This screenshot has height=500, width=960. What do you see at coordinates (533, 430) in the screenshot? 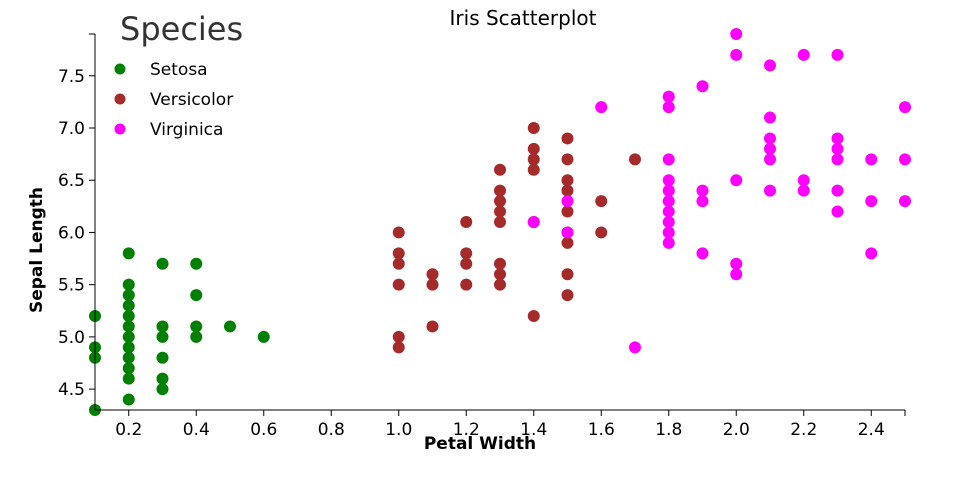
I see `x-tick-label-6: 1.4` at bounding box center [533, 430].